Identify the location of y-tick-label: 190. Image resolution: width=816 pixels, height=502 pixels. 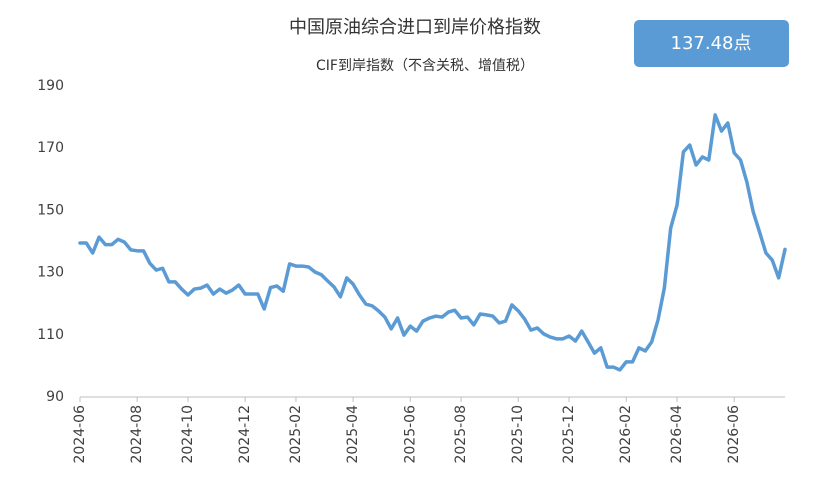
(50, 86).